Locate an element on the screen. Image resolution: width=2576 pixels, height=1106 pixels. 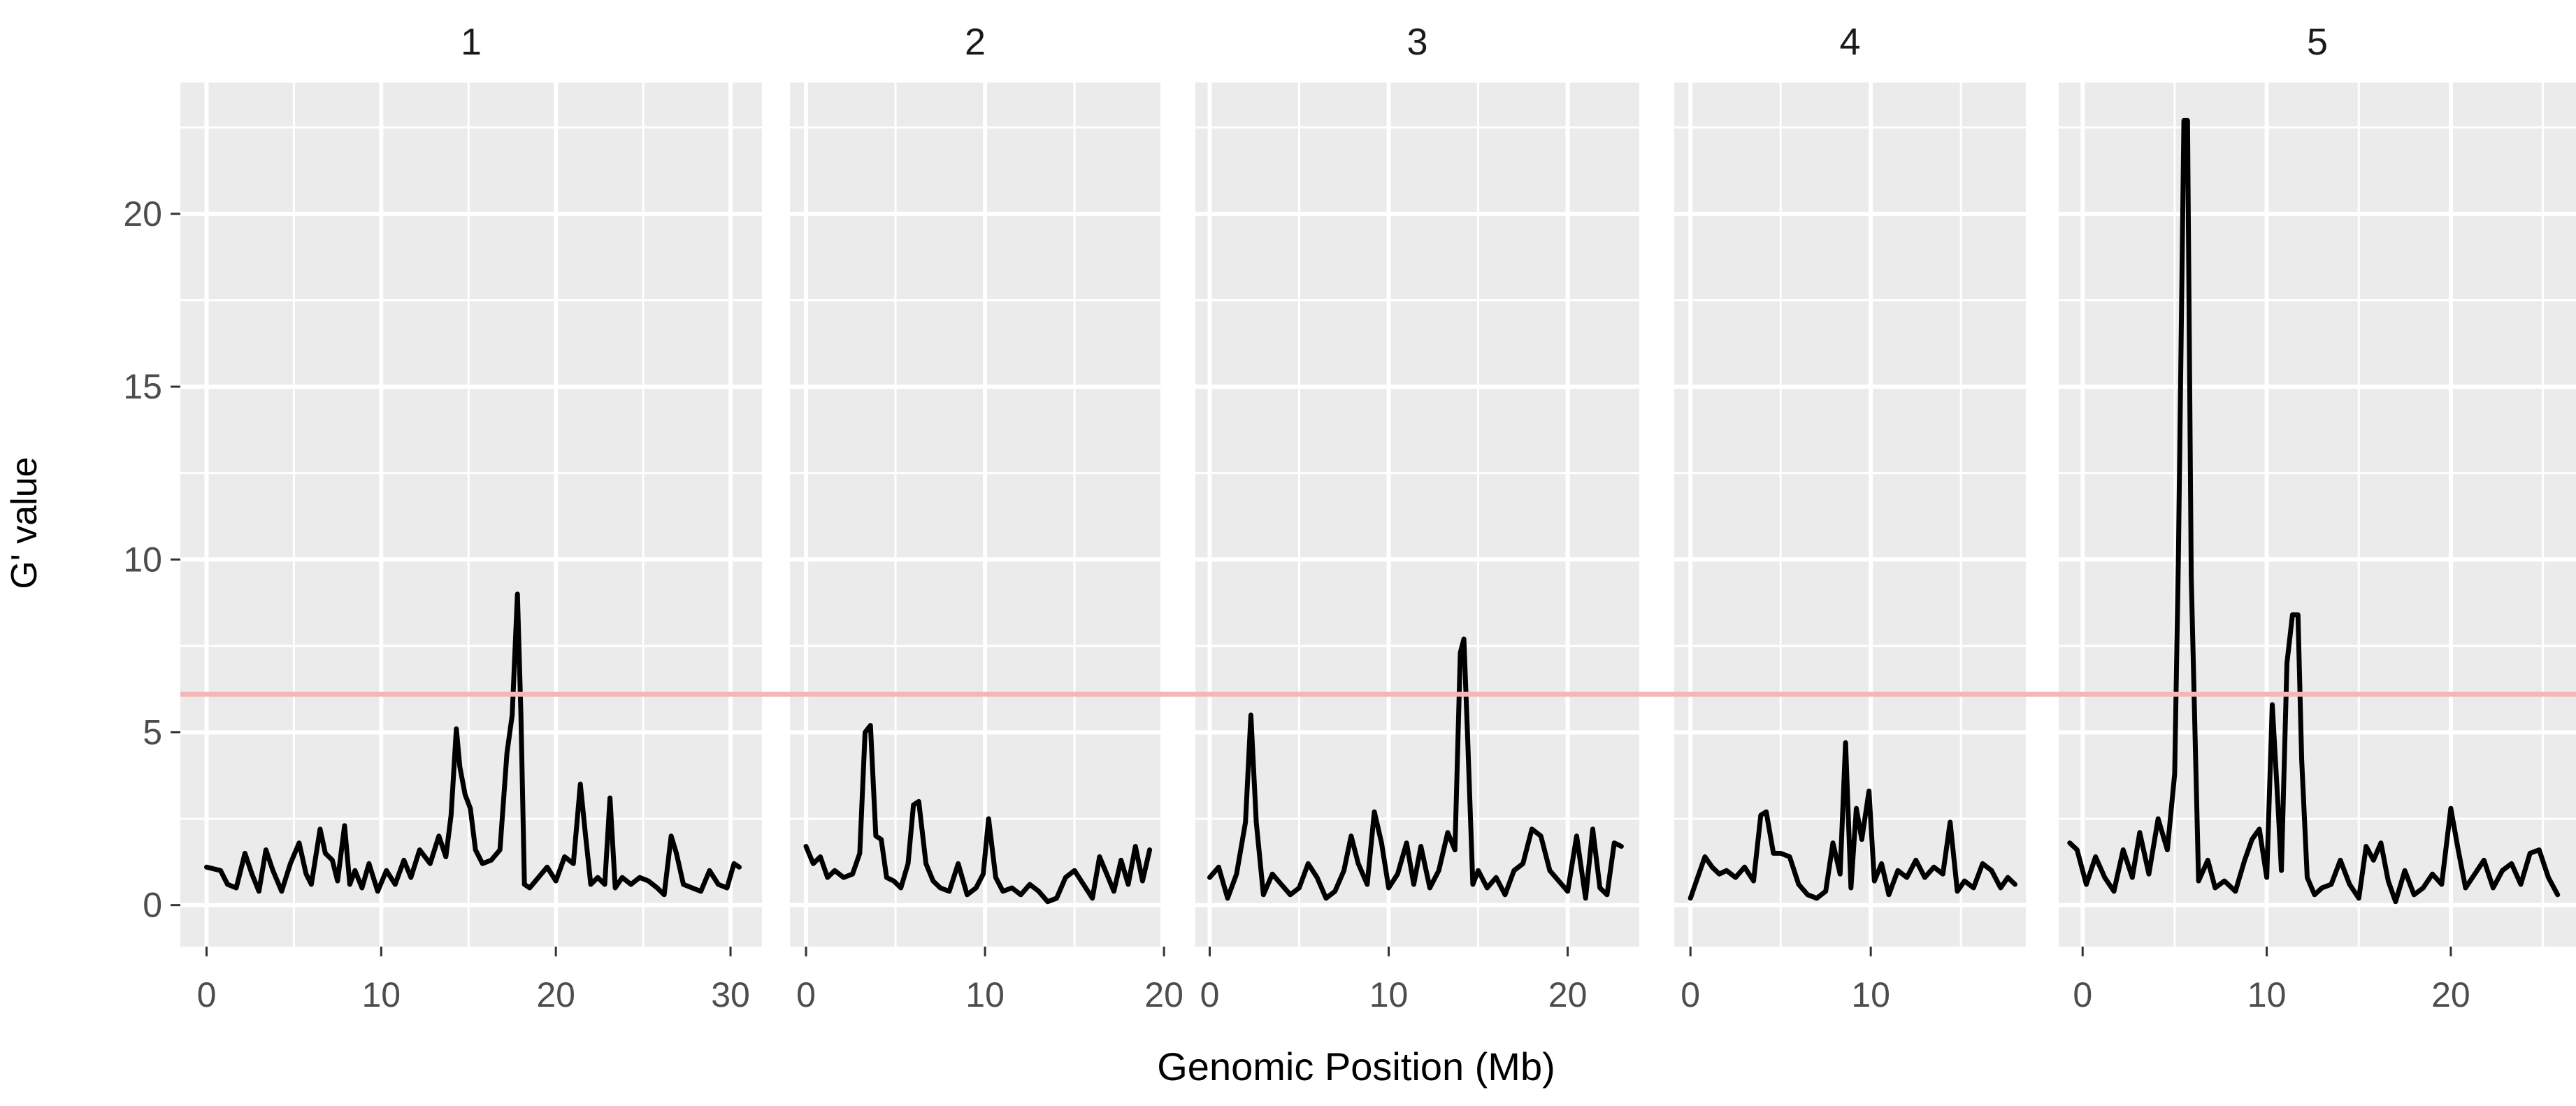
y-tick-label: 10 is located at coordinates (142, 559).